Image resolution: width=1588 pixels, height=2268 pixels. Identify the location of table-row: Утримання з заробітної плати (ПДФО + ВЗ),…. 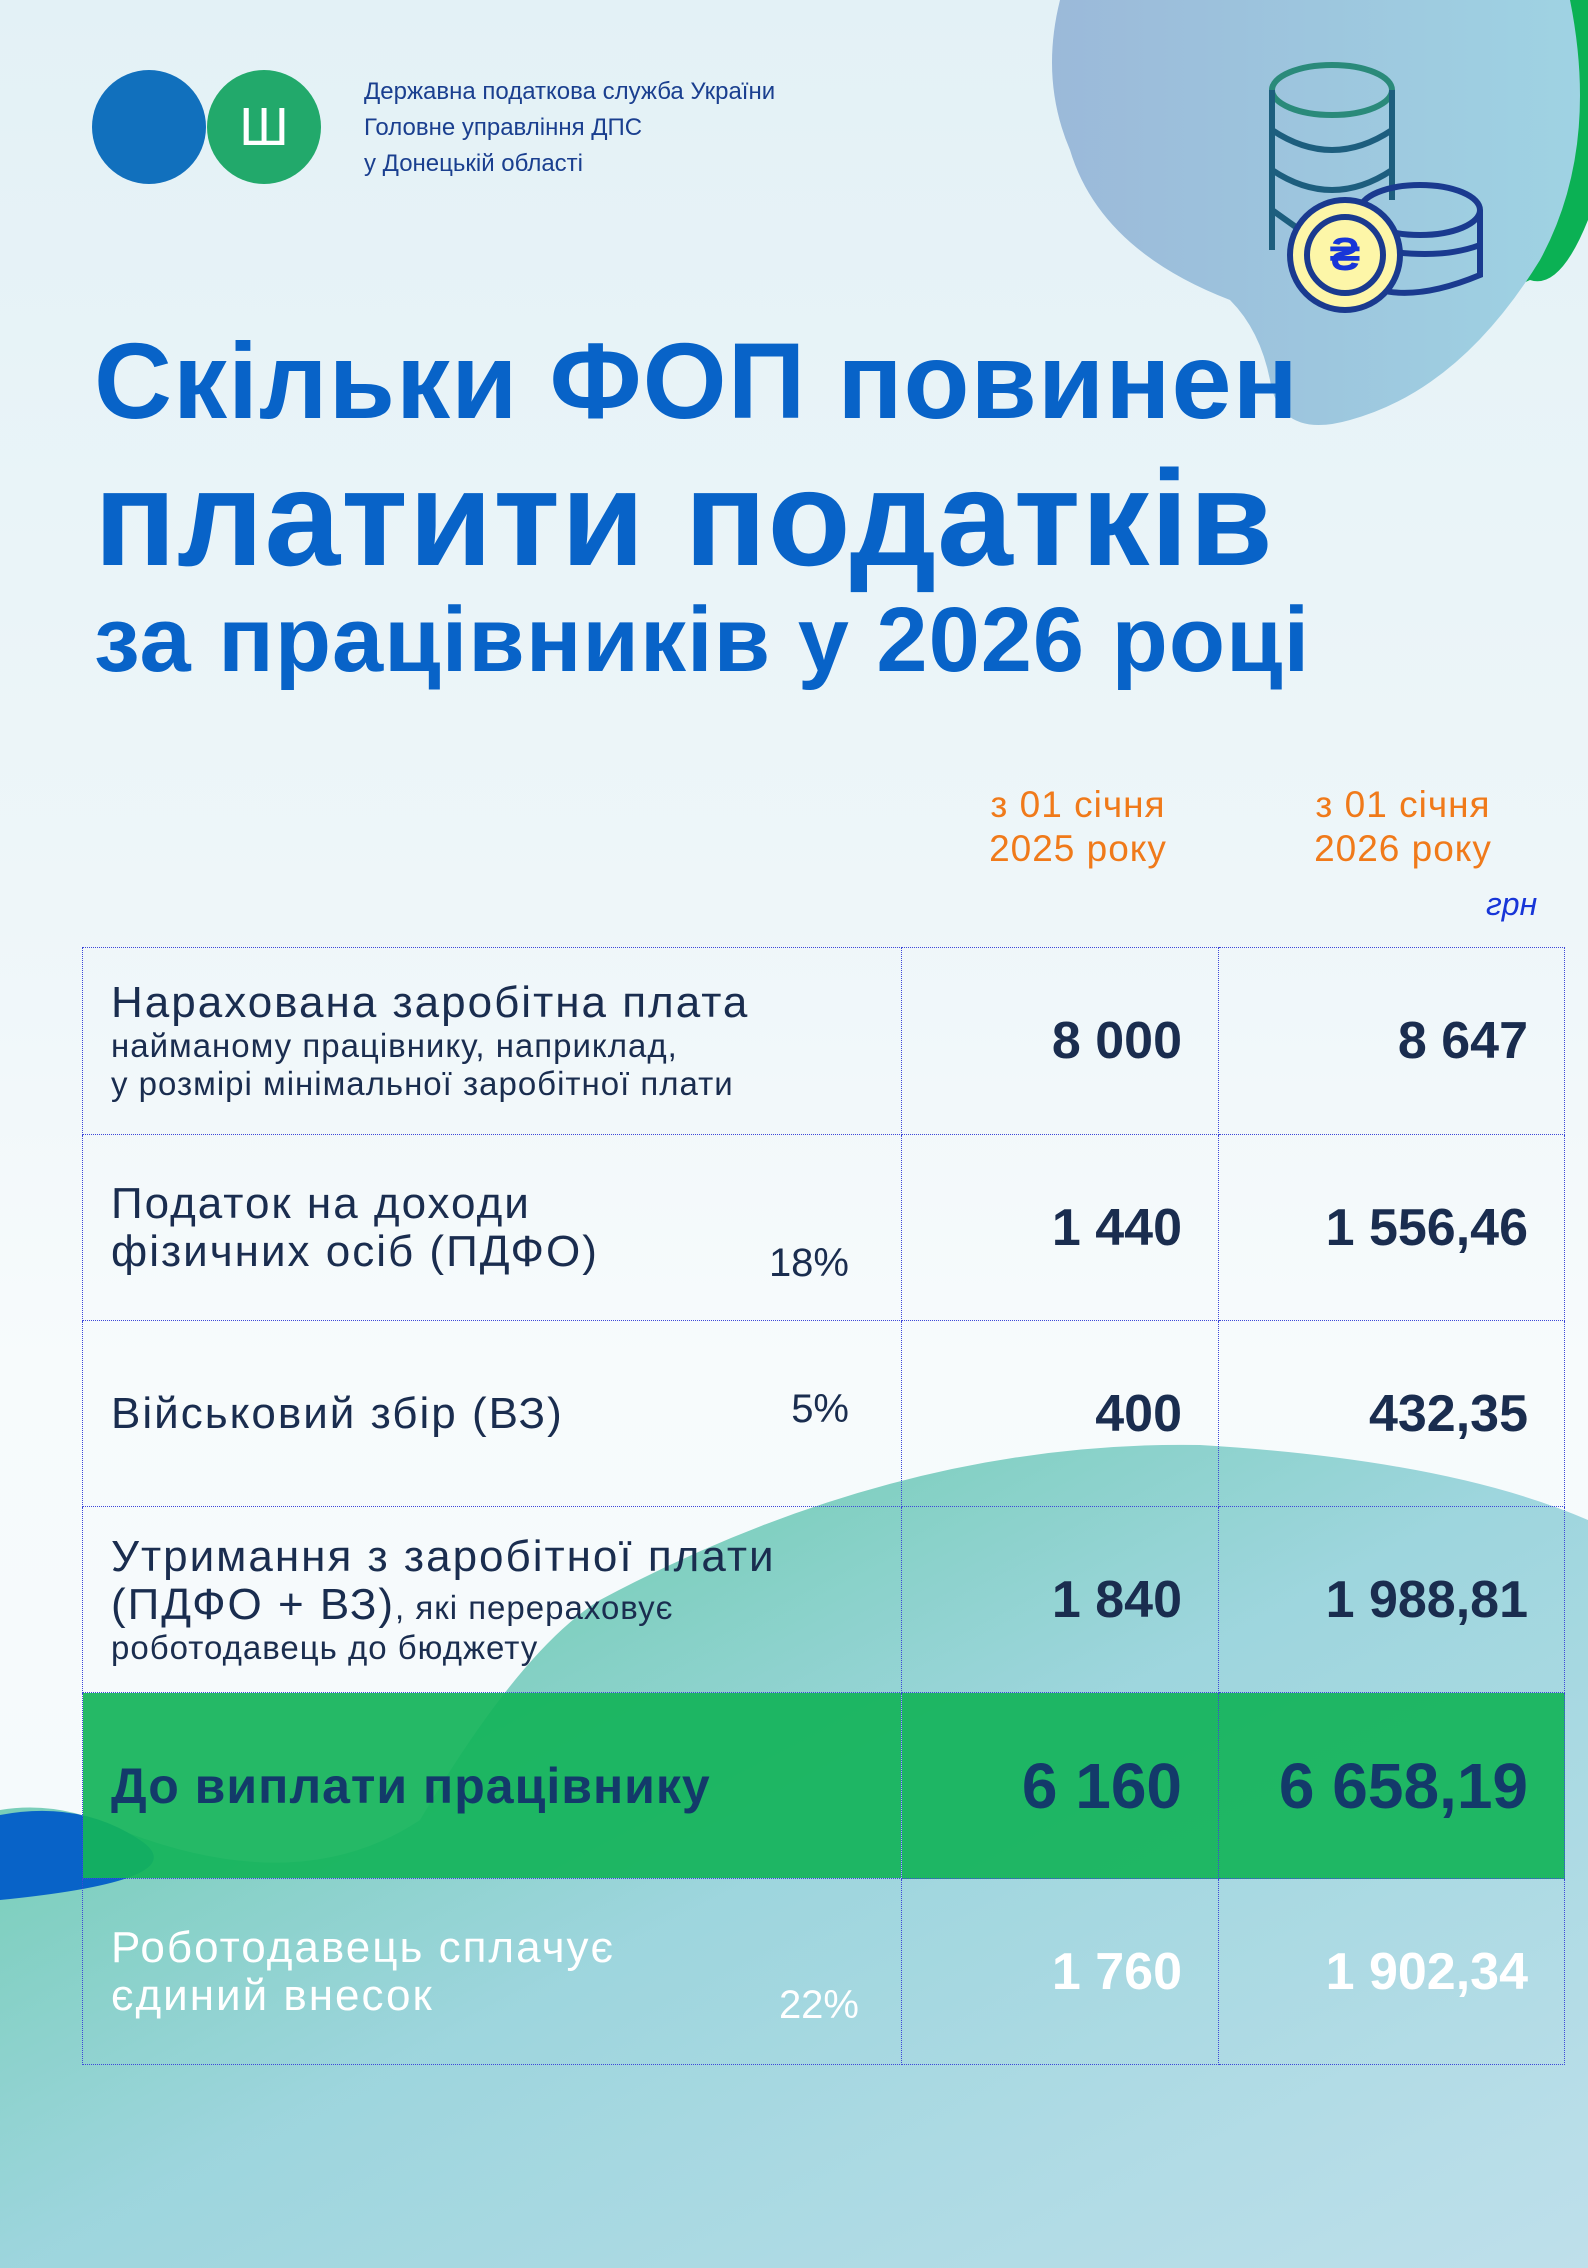
(823, 1599).